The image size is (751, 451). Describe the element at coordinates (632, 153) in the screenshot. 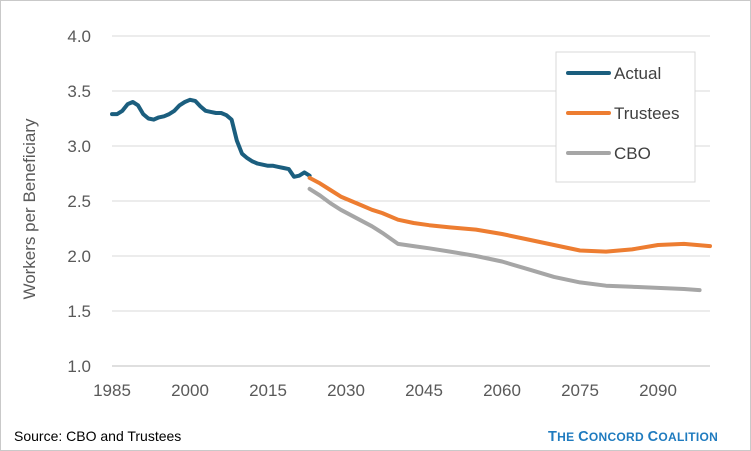

I see `legend-label-cbo: CBO` at that location.